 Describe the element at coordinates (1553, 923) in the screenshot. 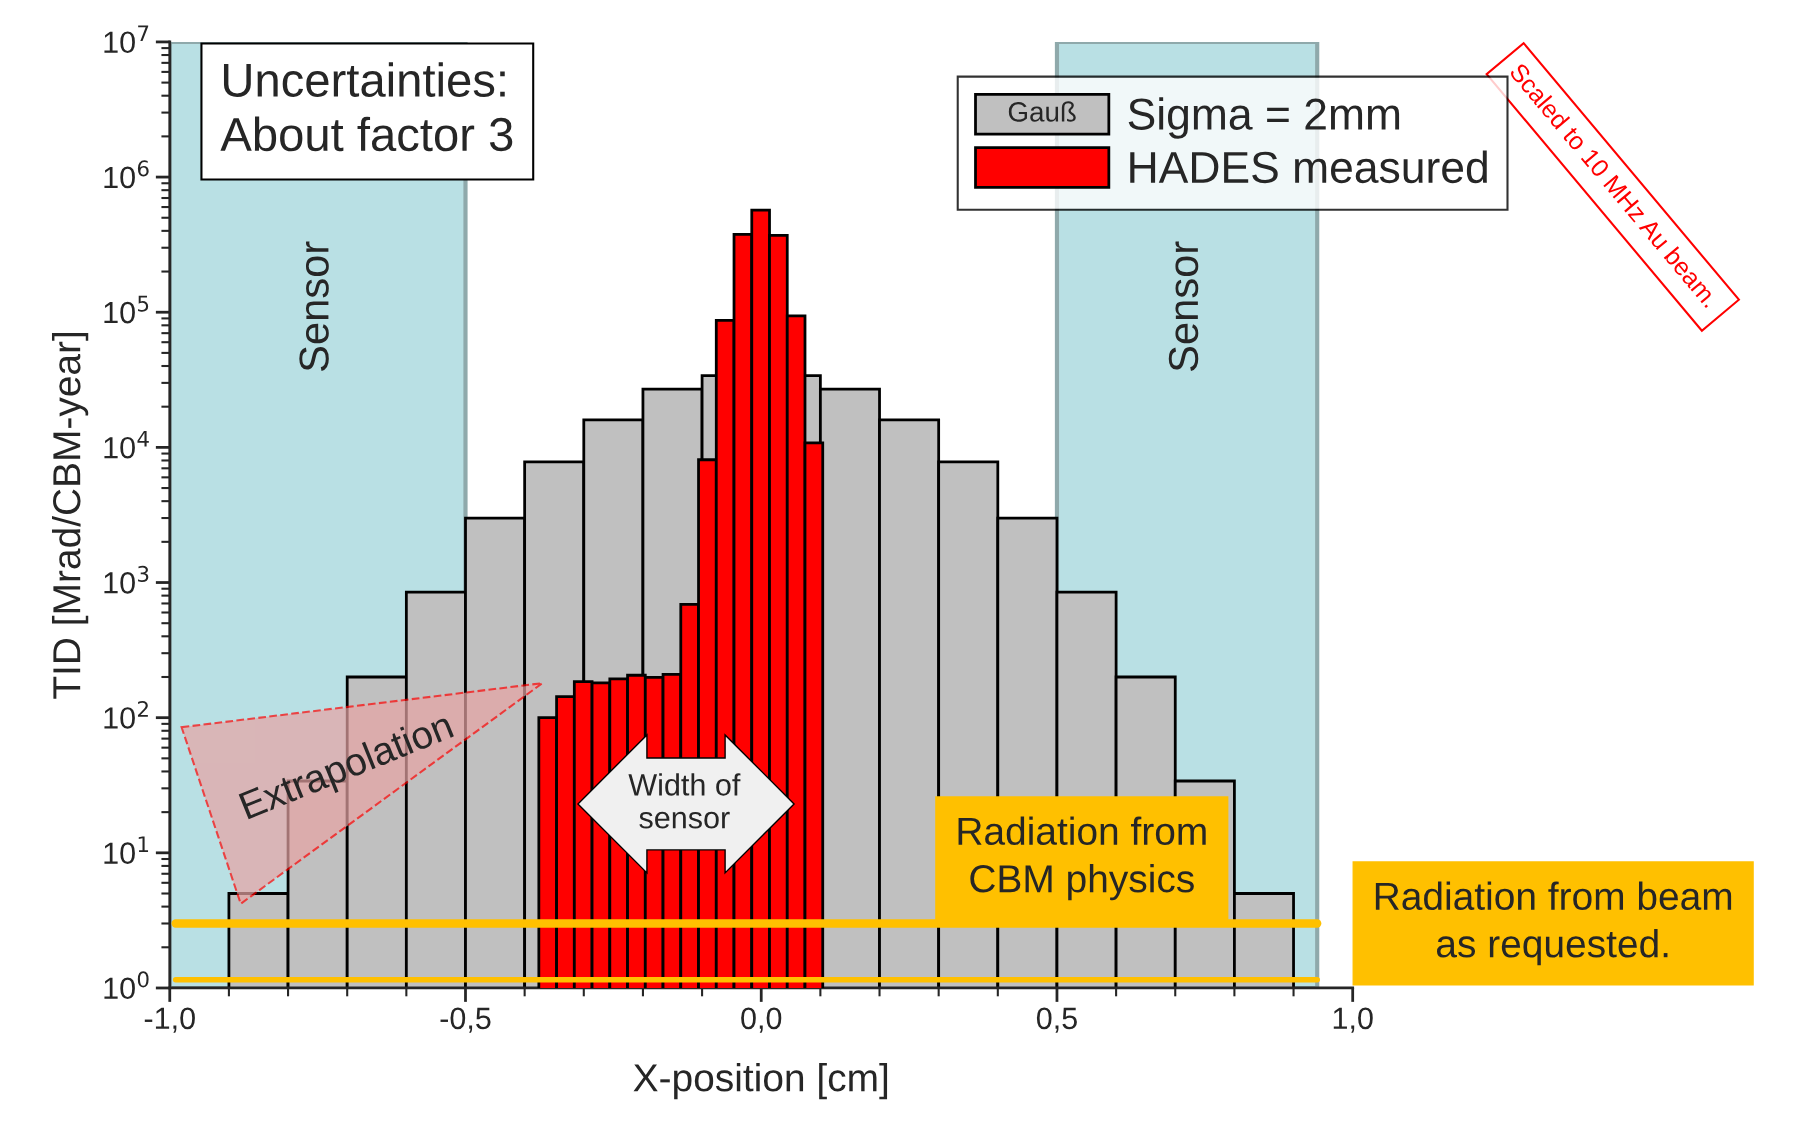

I see `ref-line-label: Radiation from beam as requested.` at that location.